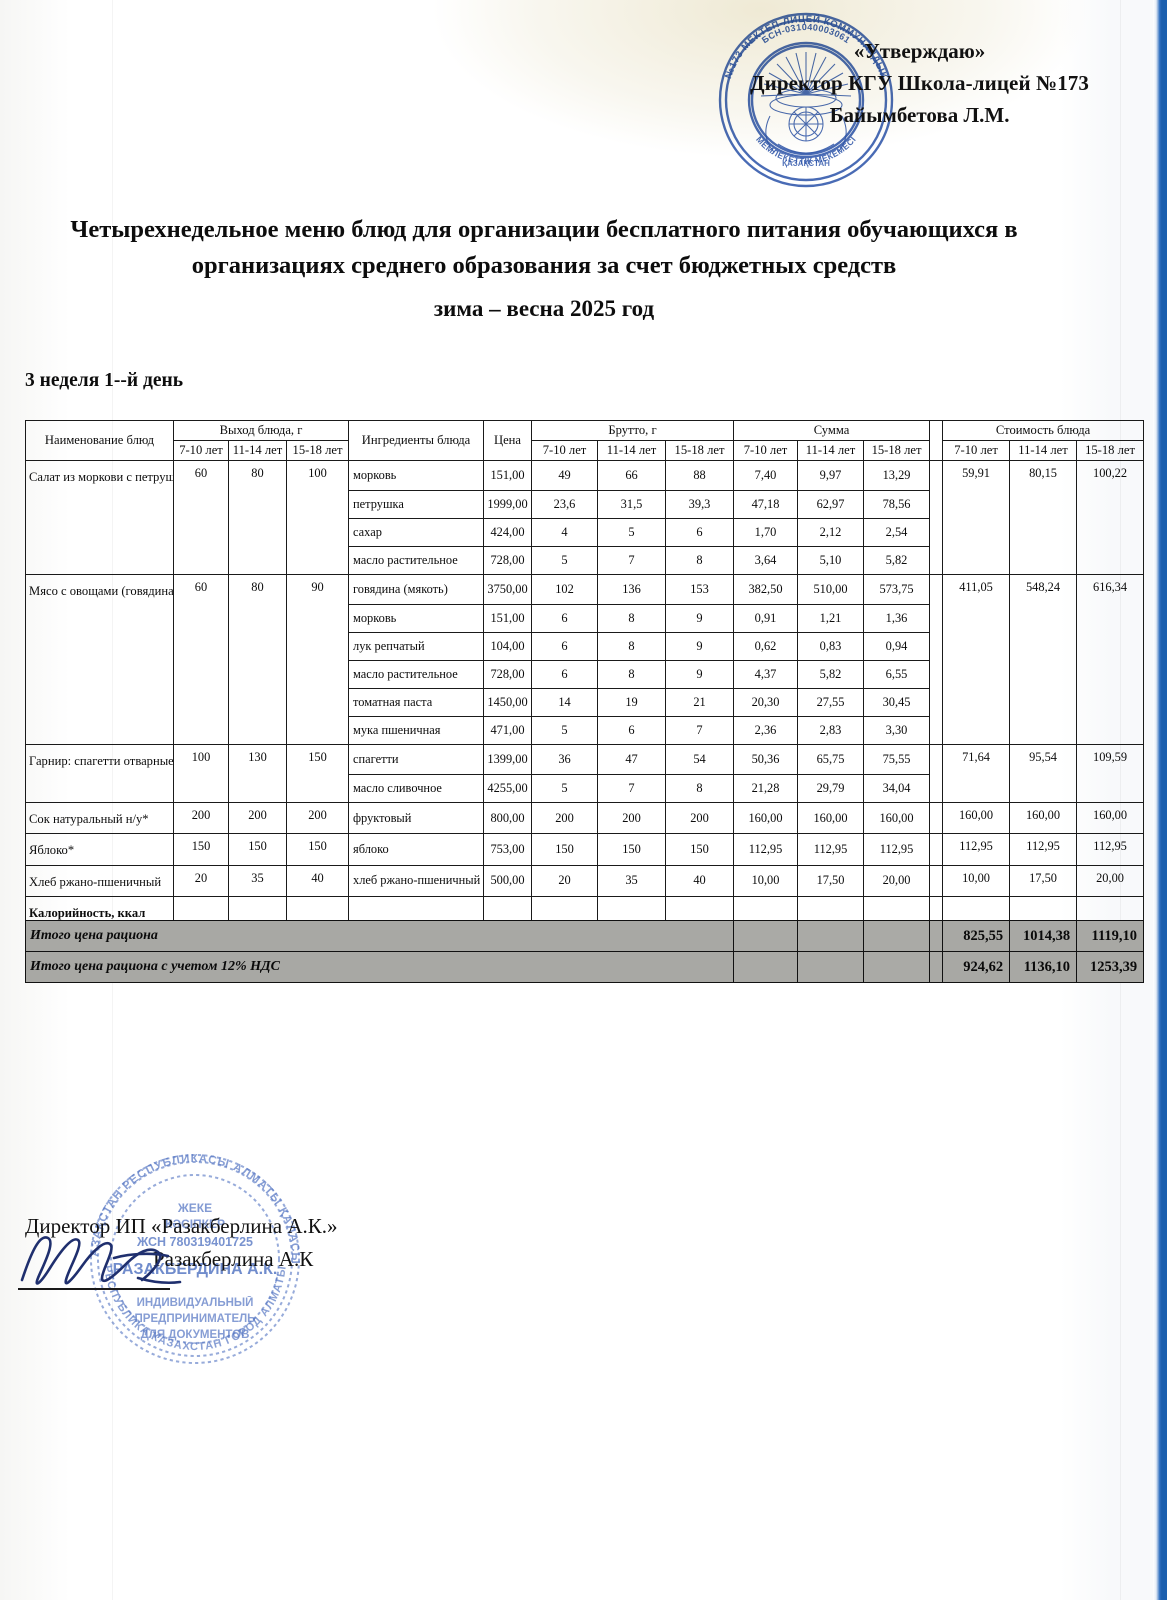 This screenshot has height=1600, width=1167. I want to click on cell-g2: 5, so click(632, 532).